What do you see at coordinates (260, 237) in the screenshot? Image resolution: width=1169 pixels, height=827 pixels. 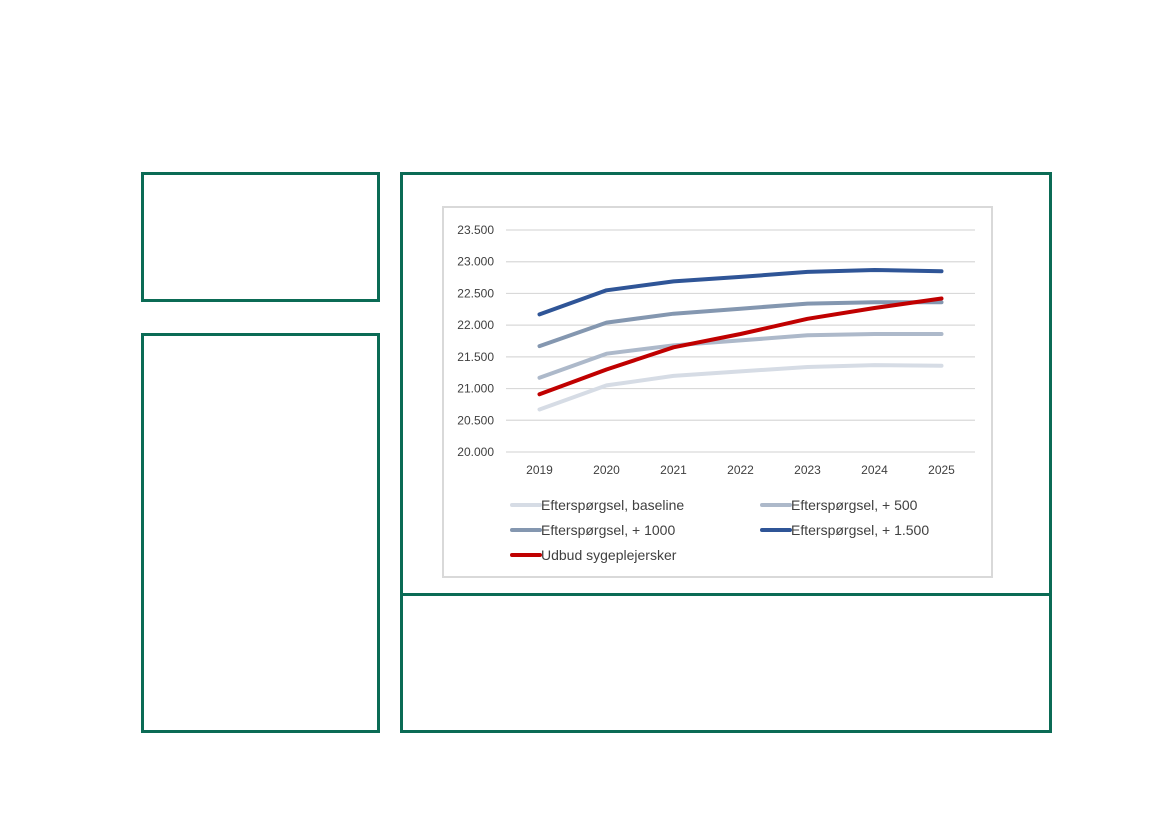 I see `left-top-panel` at bounding box center [260, 237].